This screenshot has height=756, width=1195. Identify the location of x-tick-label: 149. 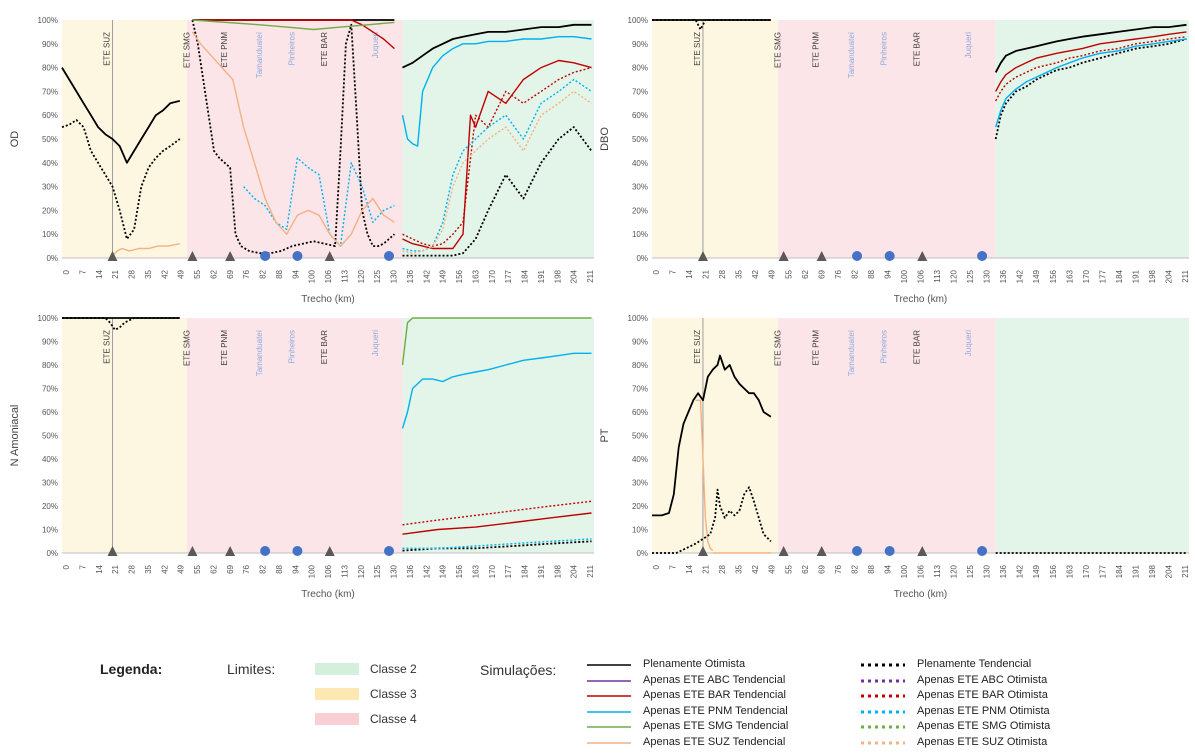
(1036, 276).